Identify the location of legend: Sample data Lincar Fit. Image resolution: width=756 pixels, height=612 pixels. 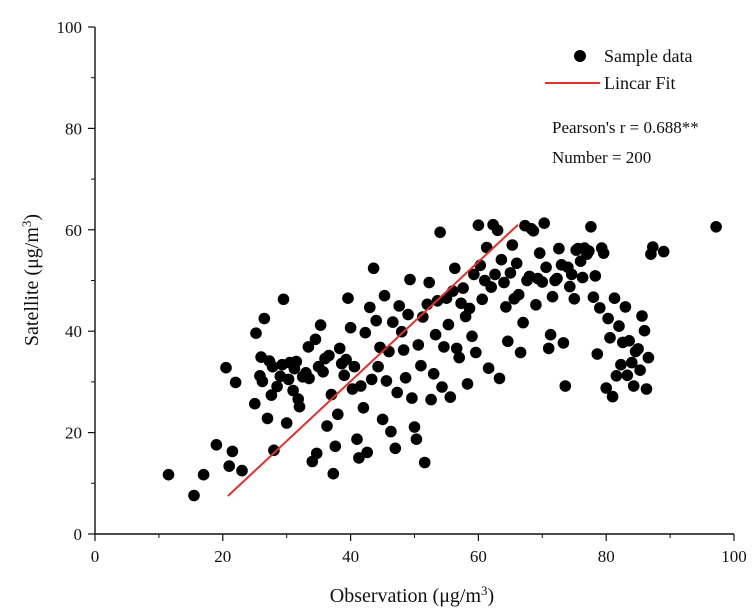
(618, 69).